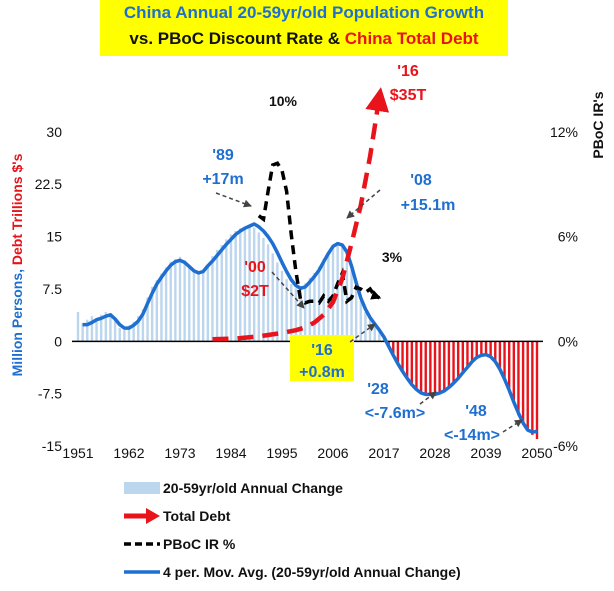 This screenshot has height=591, width=614. Describe the element at coordinates (255, 267) in the screenshot. I see `annotation-00-year: '00` at that location.